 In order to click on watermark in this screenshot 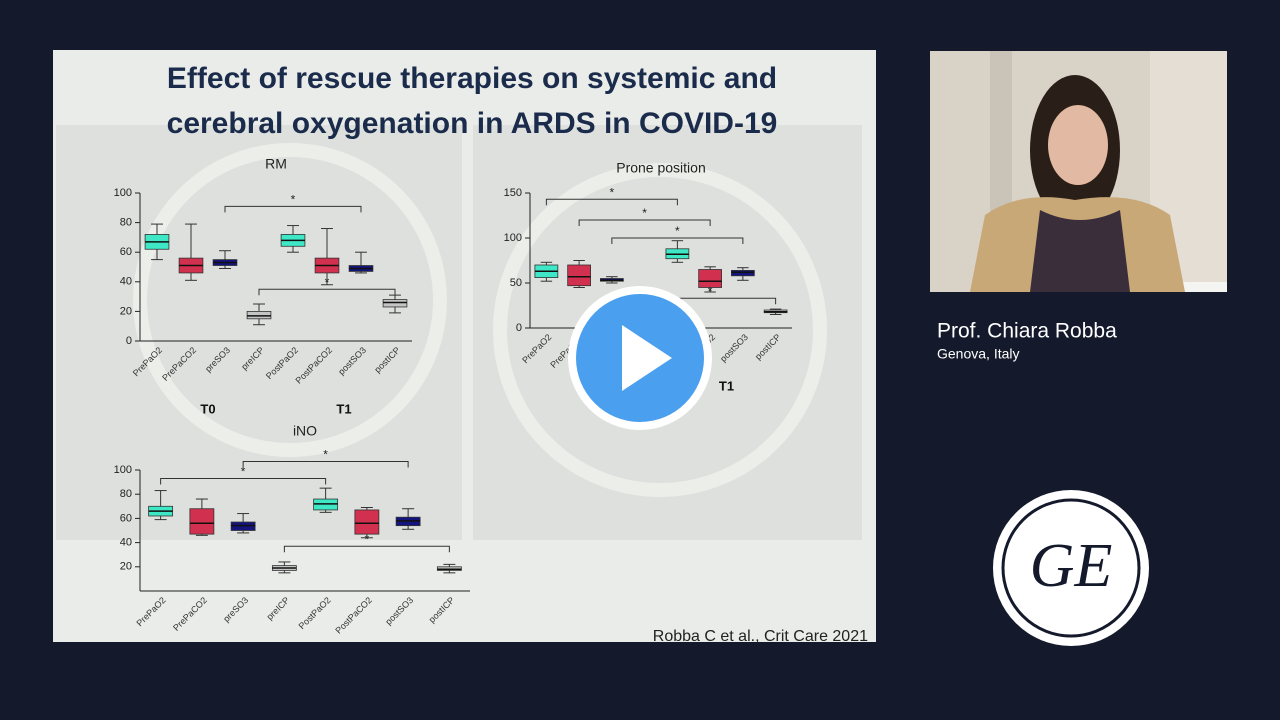, I will do `click(660, 330)`.